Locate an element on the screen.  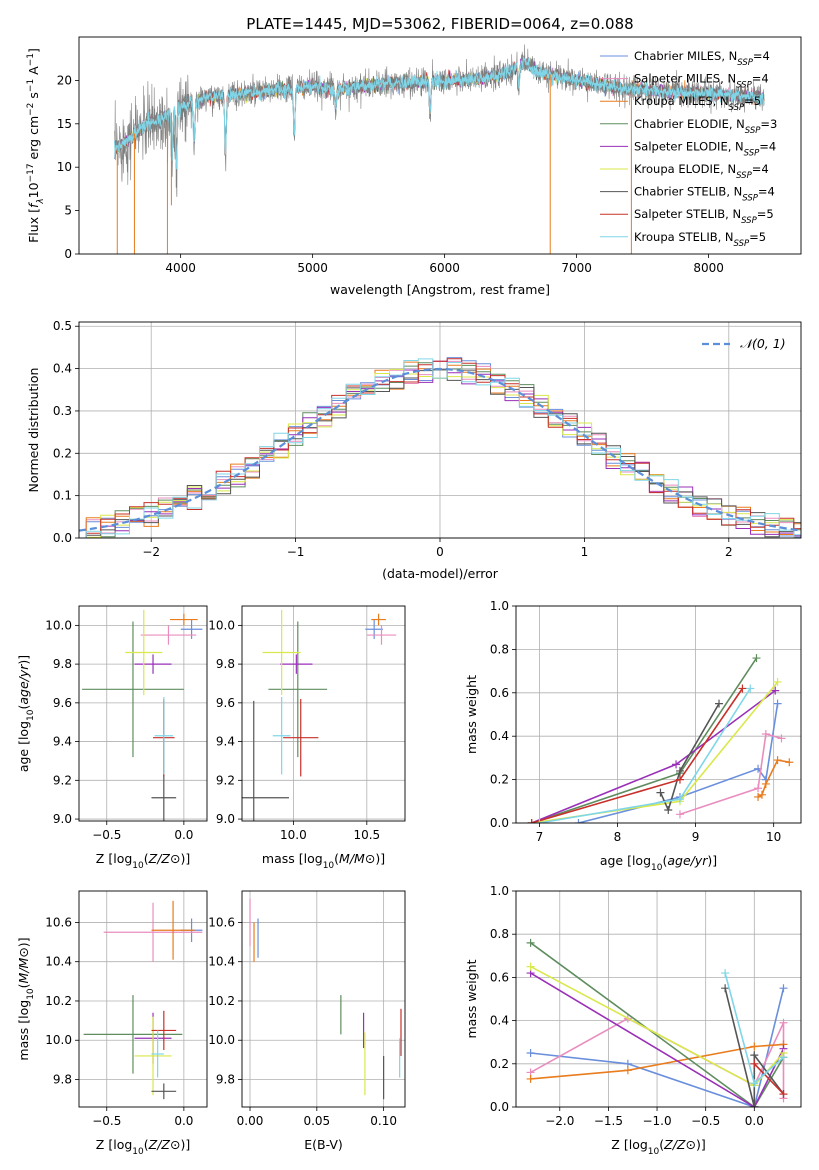
legend-label-text: Kroupa MILES, N is located at coordinates (681, 101).